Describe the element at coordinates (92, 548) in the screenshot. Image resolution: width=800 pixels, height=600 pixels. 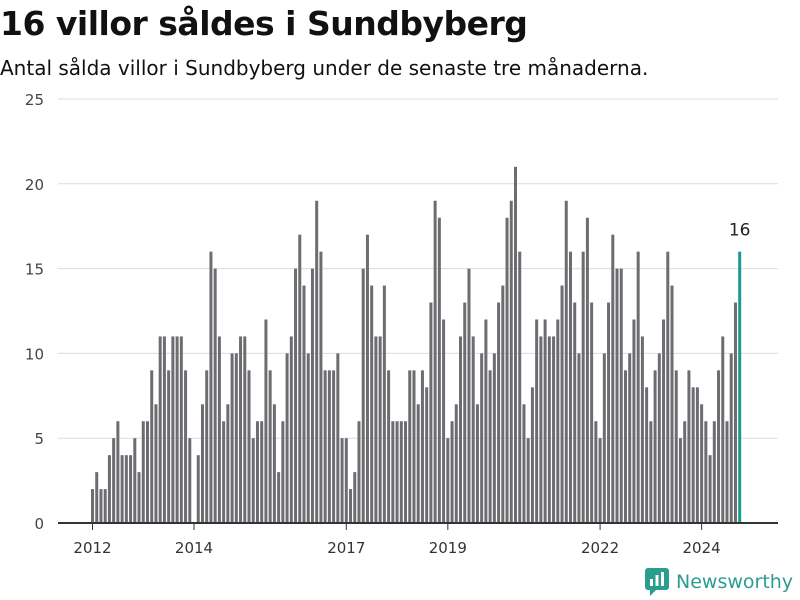
I see `x-tick-label: 2012` at that location.